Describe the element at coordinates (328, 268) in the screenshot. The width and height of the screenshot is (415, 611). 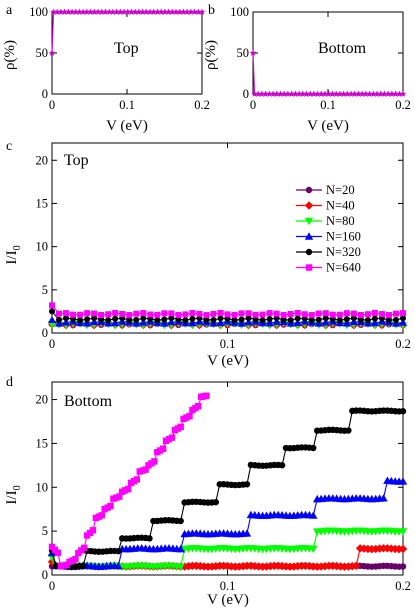
I see `legend-entry: N=640` at that location.